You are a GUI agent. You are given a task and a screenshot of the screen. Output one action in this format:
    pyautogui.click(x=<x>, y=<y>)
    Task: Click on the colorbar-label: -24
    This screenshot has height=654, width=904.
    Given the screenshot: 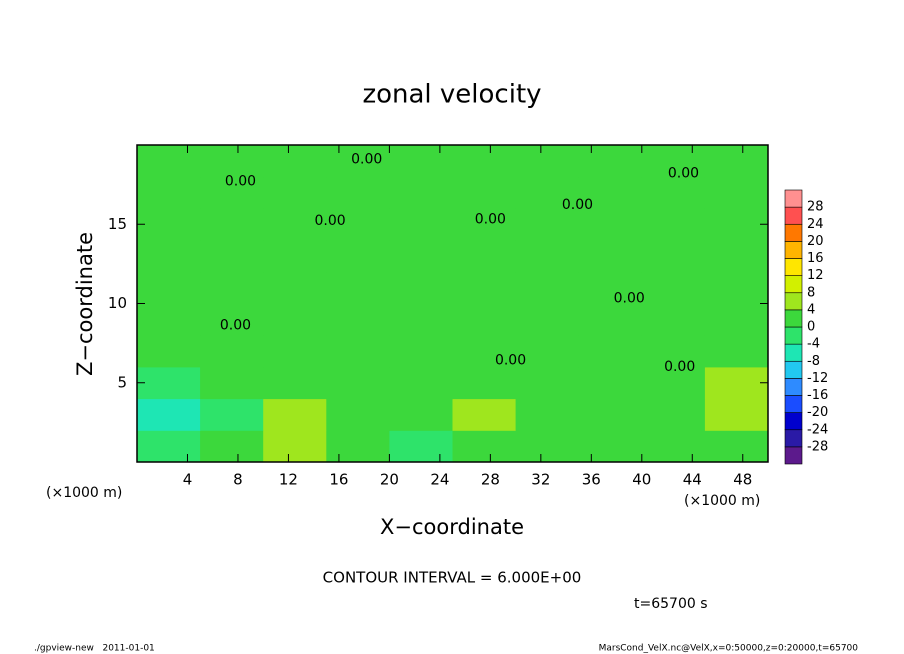 What is the action you would take?
    pyautogui.click(x=817, y=429)
    